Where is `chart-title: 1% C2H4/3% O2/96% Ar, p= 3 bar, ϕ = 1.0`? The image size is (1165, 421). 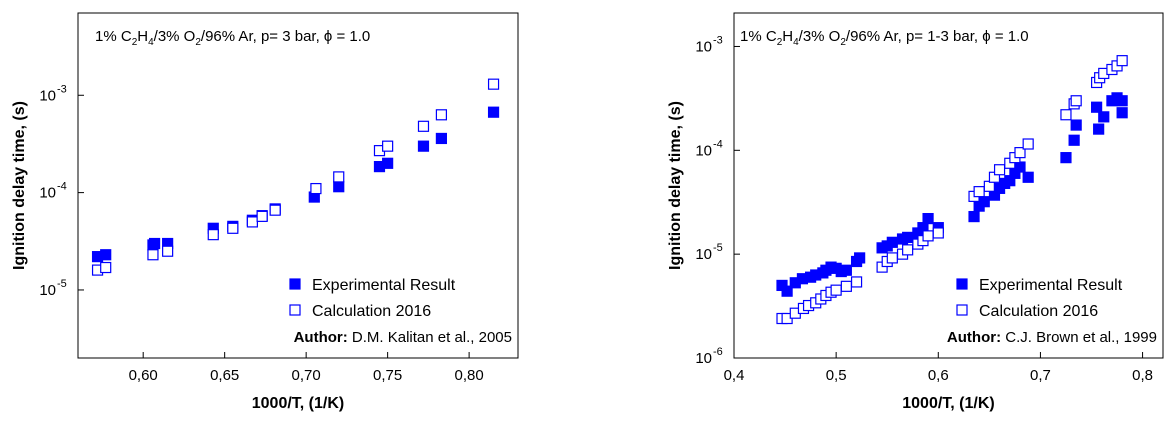
chart-title: 1% C2H4/3% O2/96% Ar, p= 3 bar, ϕ = 1.0 is located at coordinates (232, 38).